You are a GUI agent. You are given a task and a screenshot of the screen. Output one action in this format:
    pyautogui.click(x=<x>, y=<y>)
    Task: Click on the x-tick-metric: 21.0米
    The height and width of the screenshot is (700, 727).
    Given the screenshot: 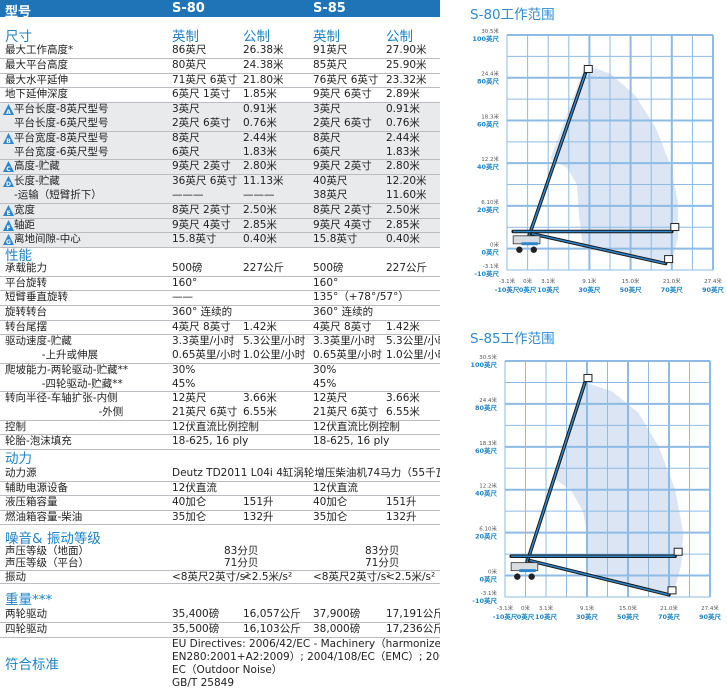 What is the action you would take?
    pyautogui.click(x=669, y=608)
    